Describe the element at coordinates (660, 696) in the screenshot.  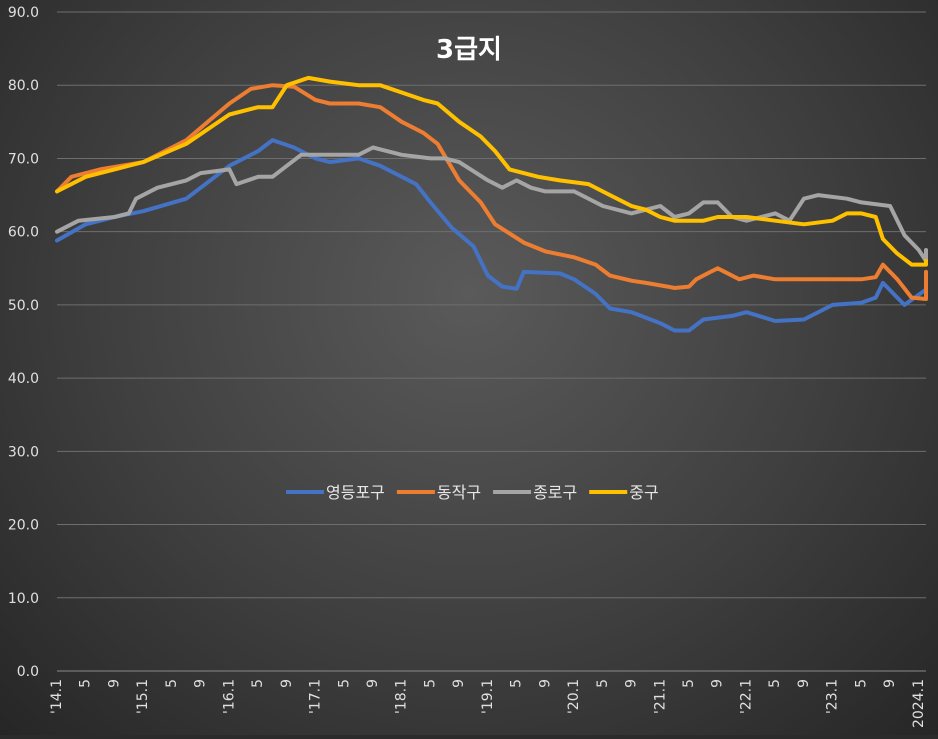
I see `x-tick-label: '21.1` at that location.